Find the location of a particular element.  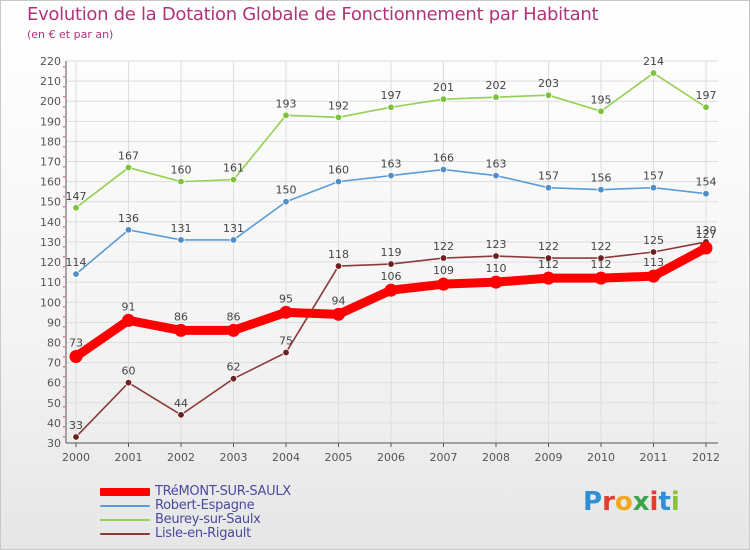

y-tick-label: 210 is located at coordinates (50, 81).